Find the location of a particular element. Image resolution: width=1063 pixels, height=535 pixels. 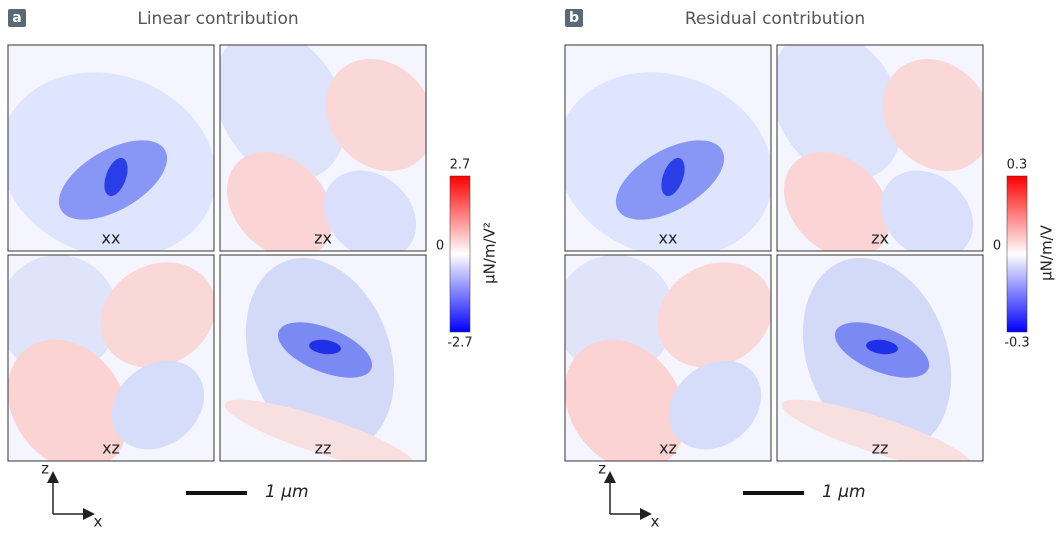

panel-title: Residual contribution is located at coordinates (775, 19).